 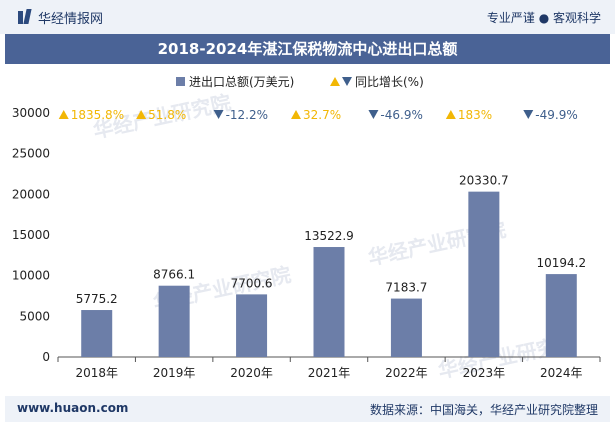 What do you see at coordinates (34, 316) in the screenshot?
I see `y-tick-label: 5000` at bounding box center [34, 316].